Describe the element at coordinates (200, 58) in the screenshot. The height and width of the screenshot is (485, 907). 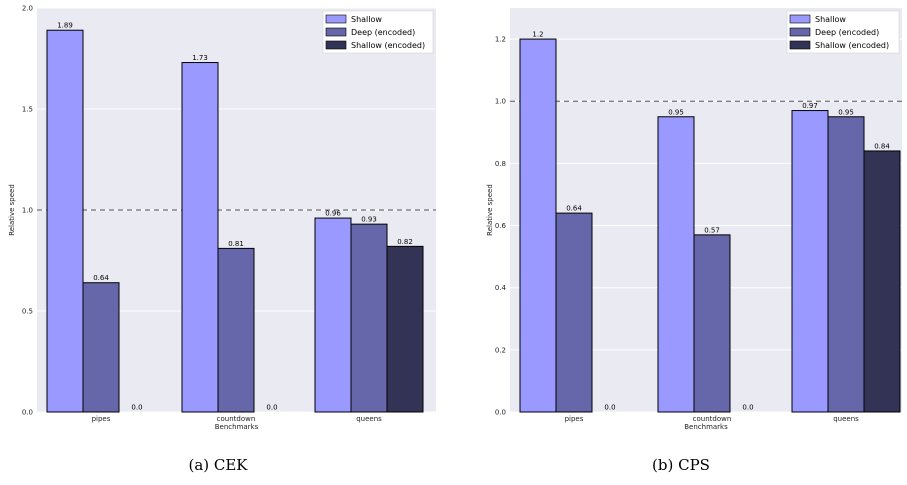
I see `data-label: 1.73` at that location.